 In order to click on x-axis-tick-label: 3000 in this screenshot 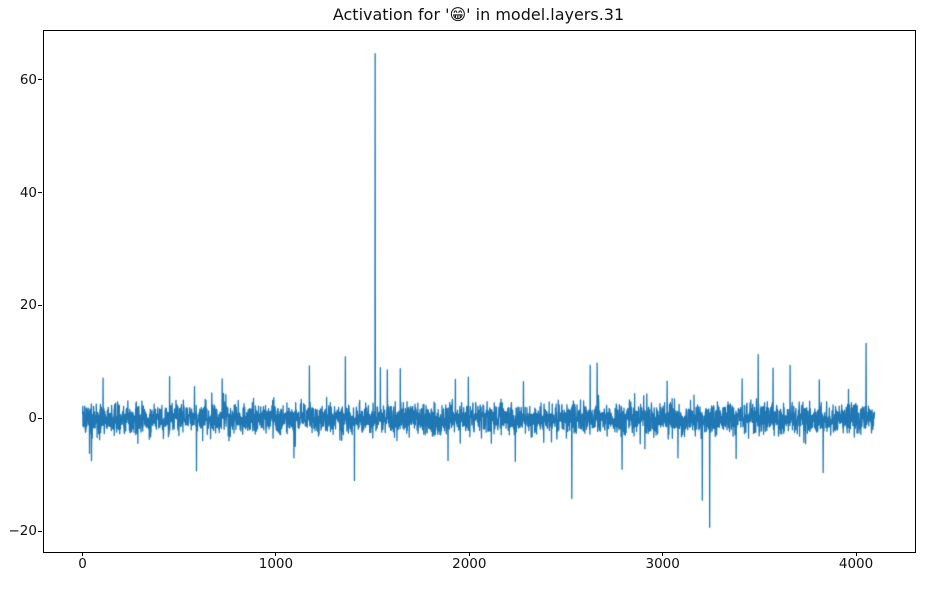, I will do `click(662, 564)`.